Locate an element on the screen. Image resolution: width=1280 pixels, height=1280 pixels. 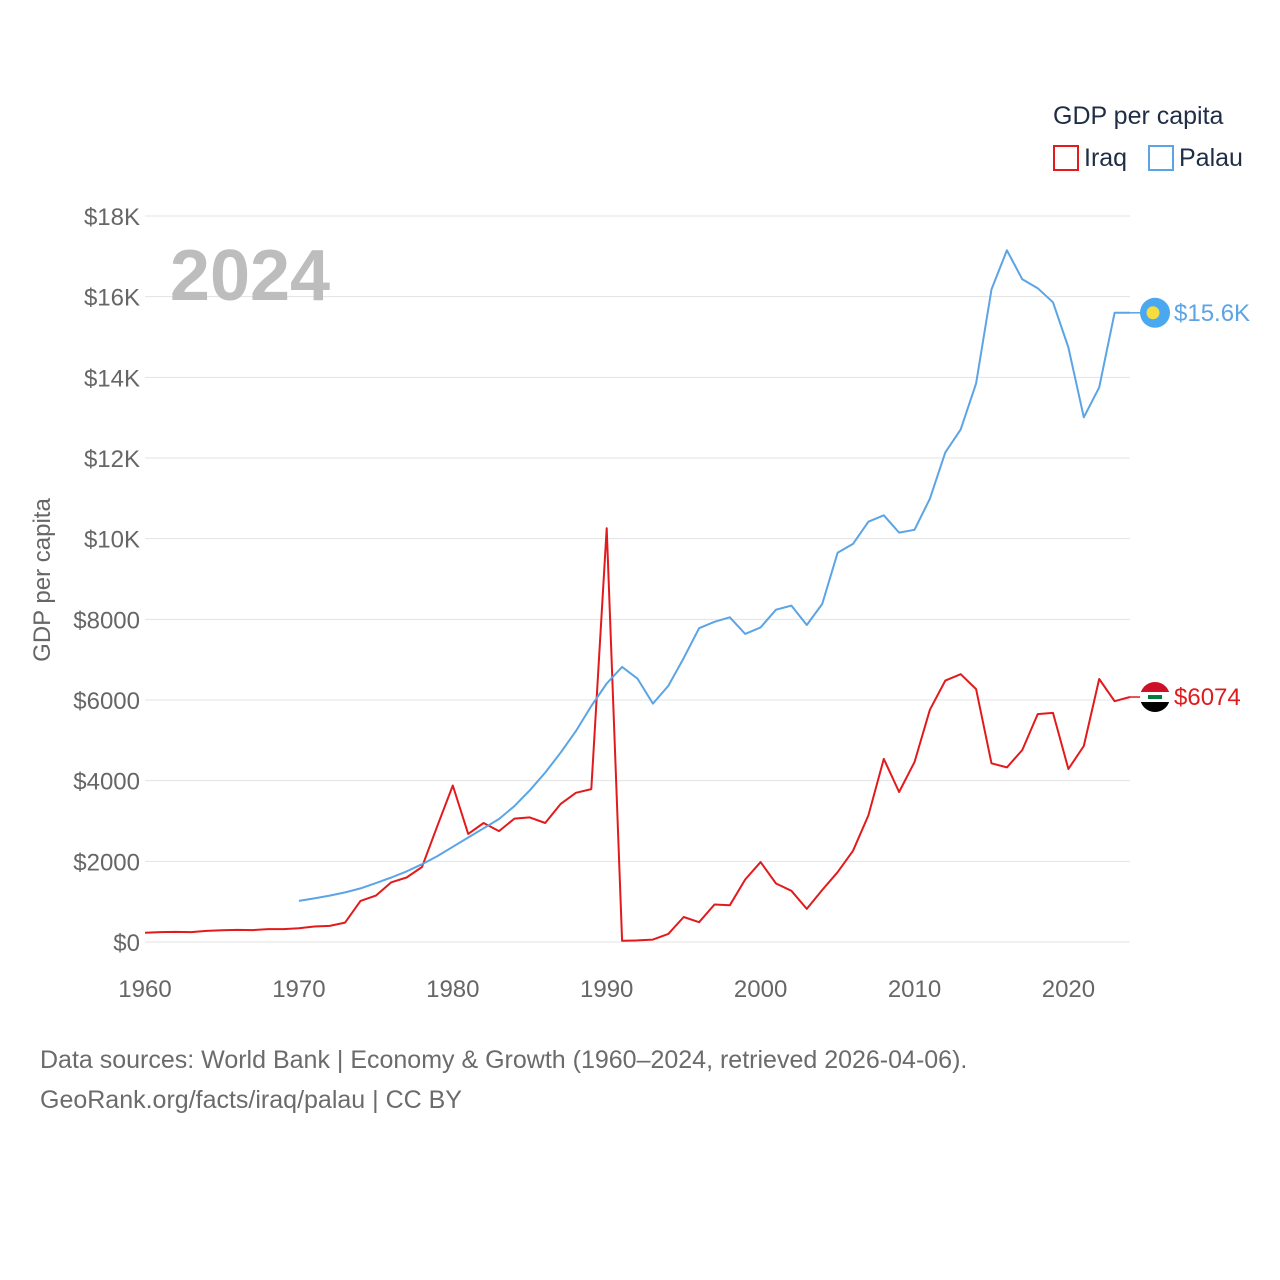
legend-swatch-iraq is located at coordinates (1066, 158).